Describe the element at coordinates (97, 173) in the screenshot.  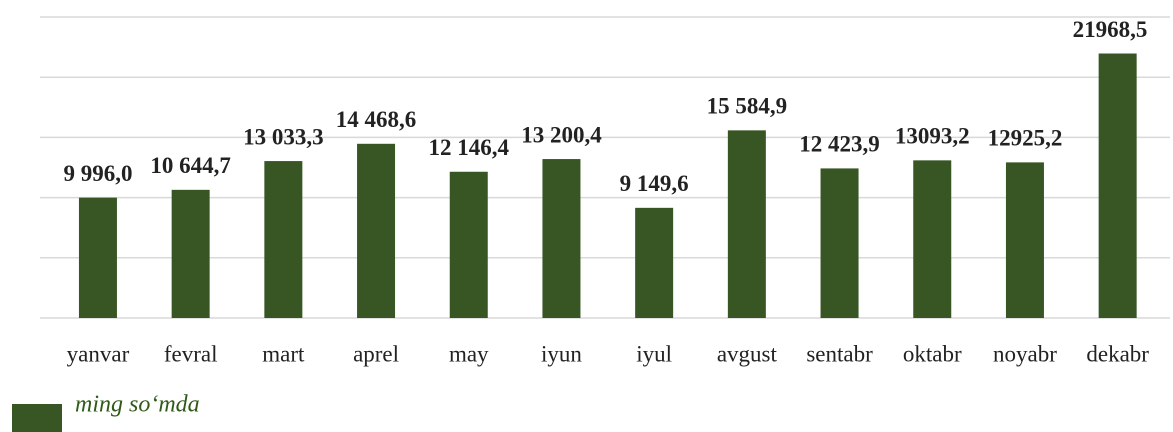
I see `data-label: 9 996,0` at that location.